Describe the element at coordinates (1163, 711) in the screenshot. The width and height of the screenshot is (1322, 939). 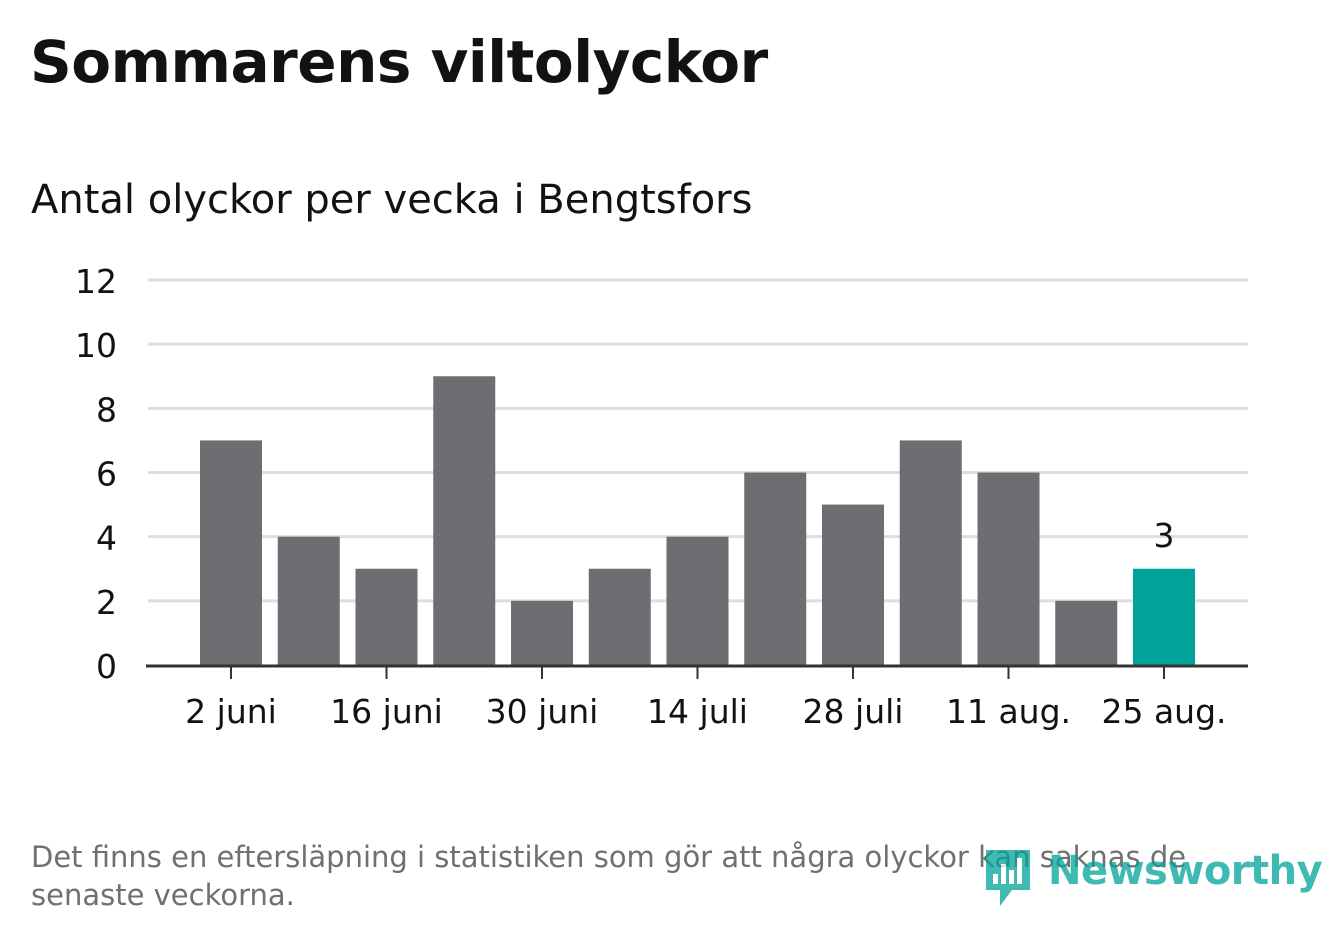
I see `x-tick-label: 25 aug.` at that location.